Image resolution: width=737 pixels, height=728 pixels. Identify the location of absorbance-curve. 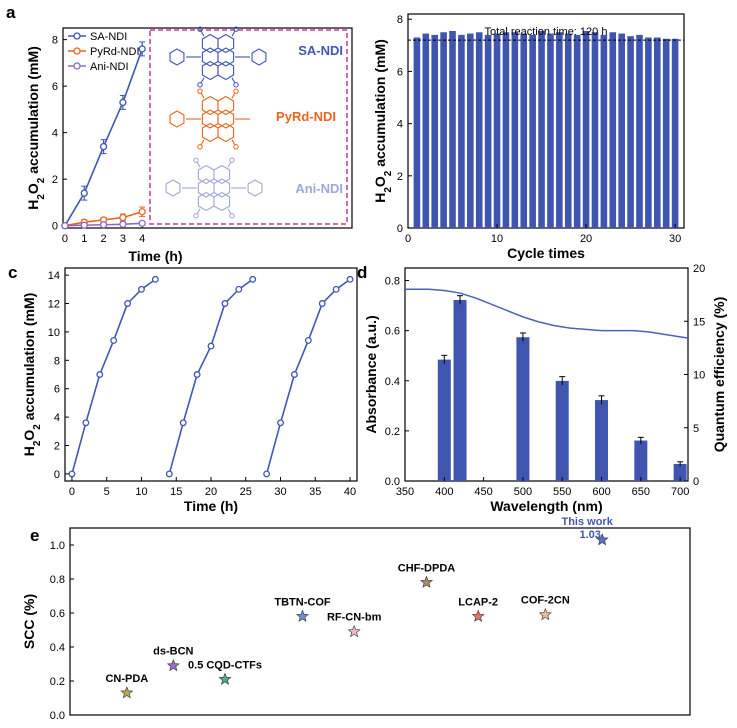
(547, 313).